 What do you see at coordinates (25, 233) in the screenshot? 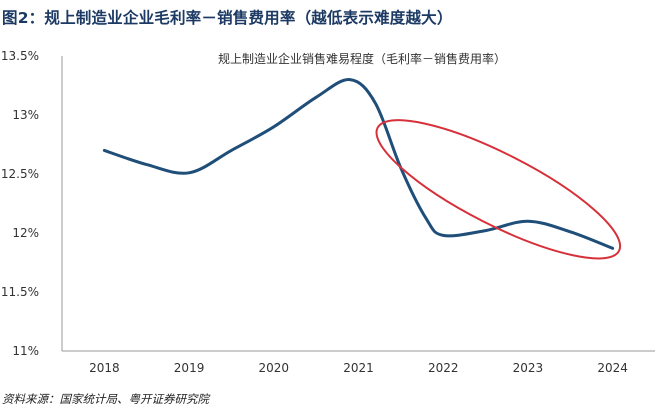
I see `y-tick-label: 12%` at bounding box center [25, 233].